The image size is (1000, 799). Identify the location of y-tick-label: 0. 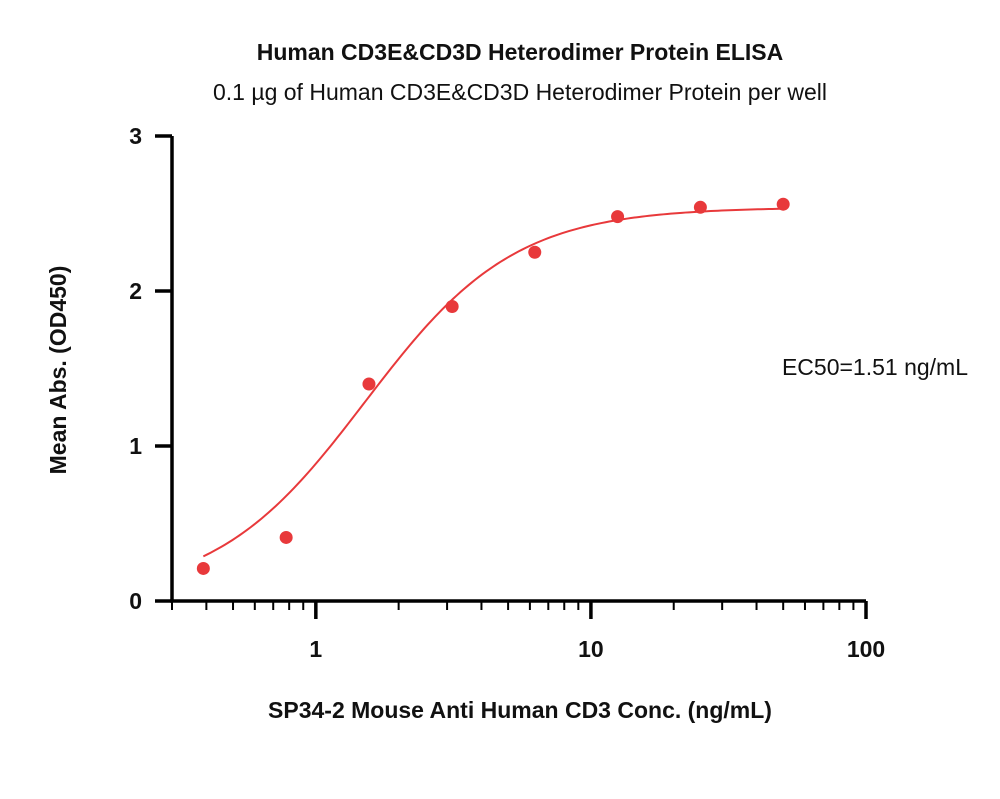
(135, 601).